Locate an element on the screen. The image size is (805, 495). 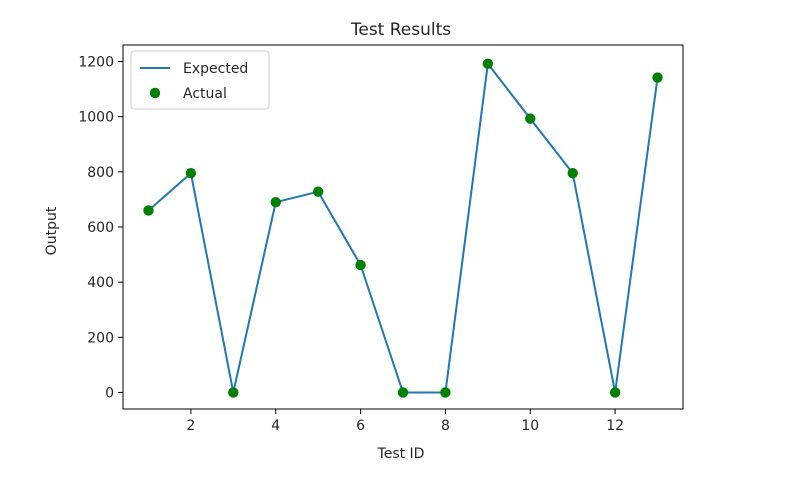
legend-label: Actual is located at coordinates (205, 94).